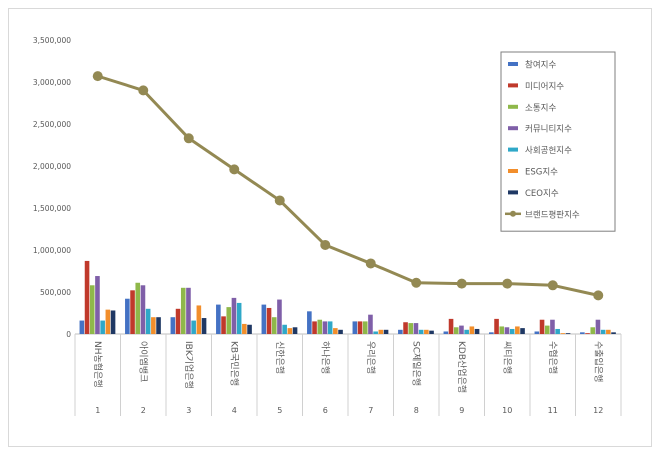 Image resolution: width=660 pixels, height=455 pixels. I want to click on rank-label: 4, so click(234, 410).